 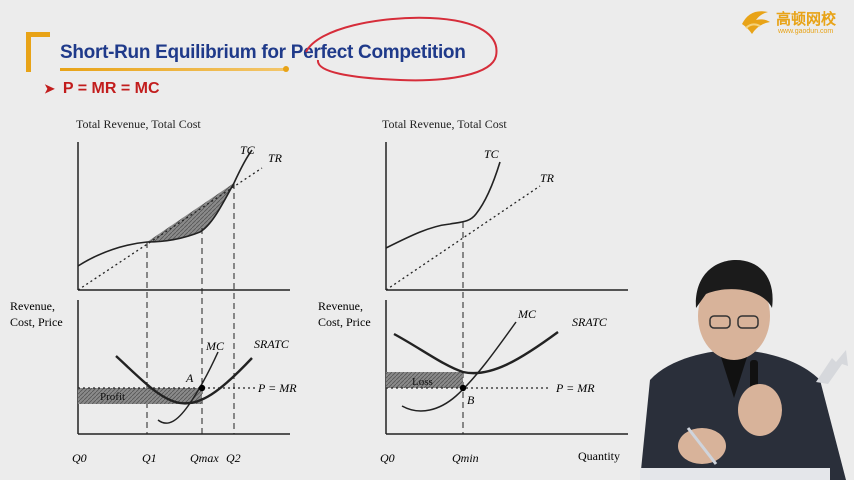 I want to click on left-mc-label: MC, so click(x=215, y=346).